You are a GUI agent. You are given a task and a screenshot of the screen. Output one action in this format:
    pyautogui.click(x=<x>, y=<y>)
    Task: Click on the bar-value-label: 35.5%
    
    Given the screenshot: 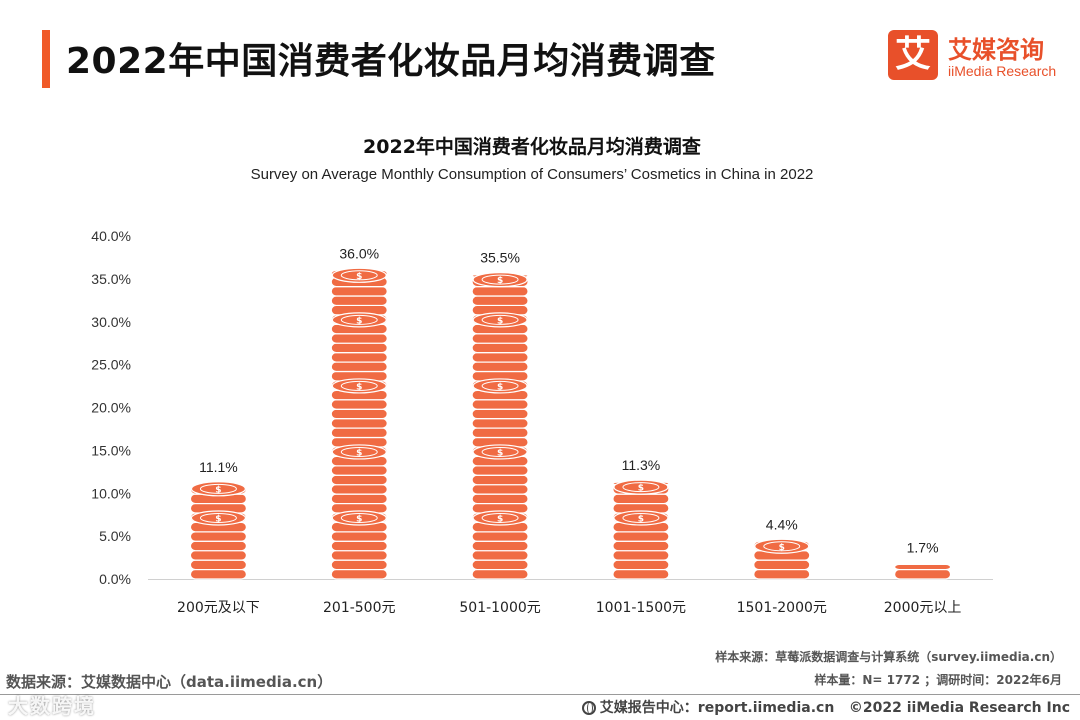 What is the action you would take?
    pyautogui.click(x=500, y=258)
    